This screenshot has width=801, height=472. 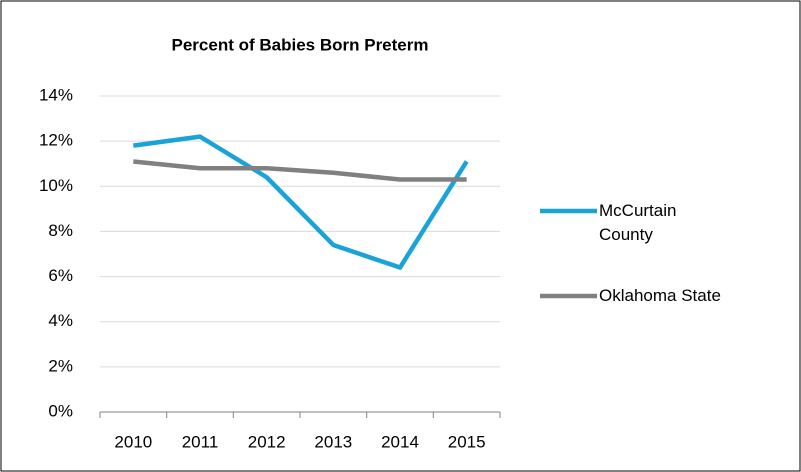 I want to click on y-tick-label: 6%, so click(x=60, y=275).